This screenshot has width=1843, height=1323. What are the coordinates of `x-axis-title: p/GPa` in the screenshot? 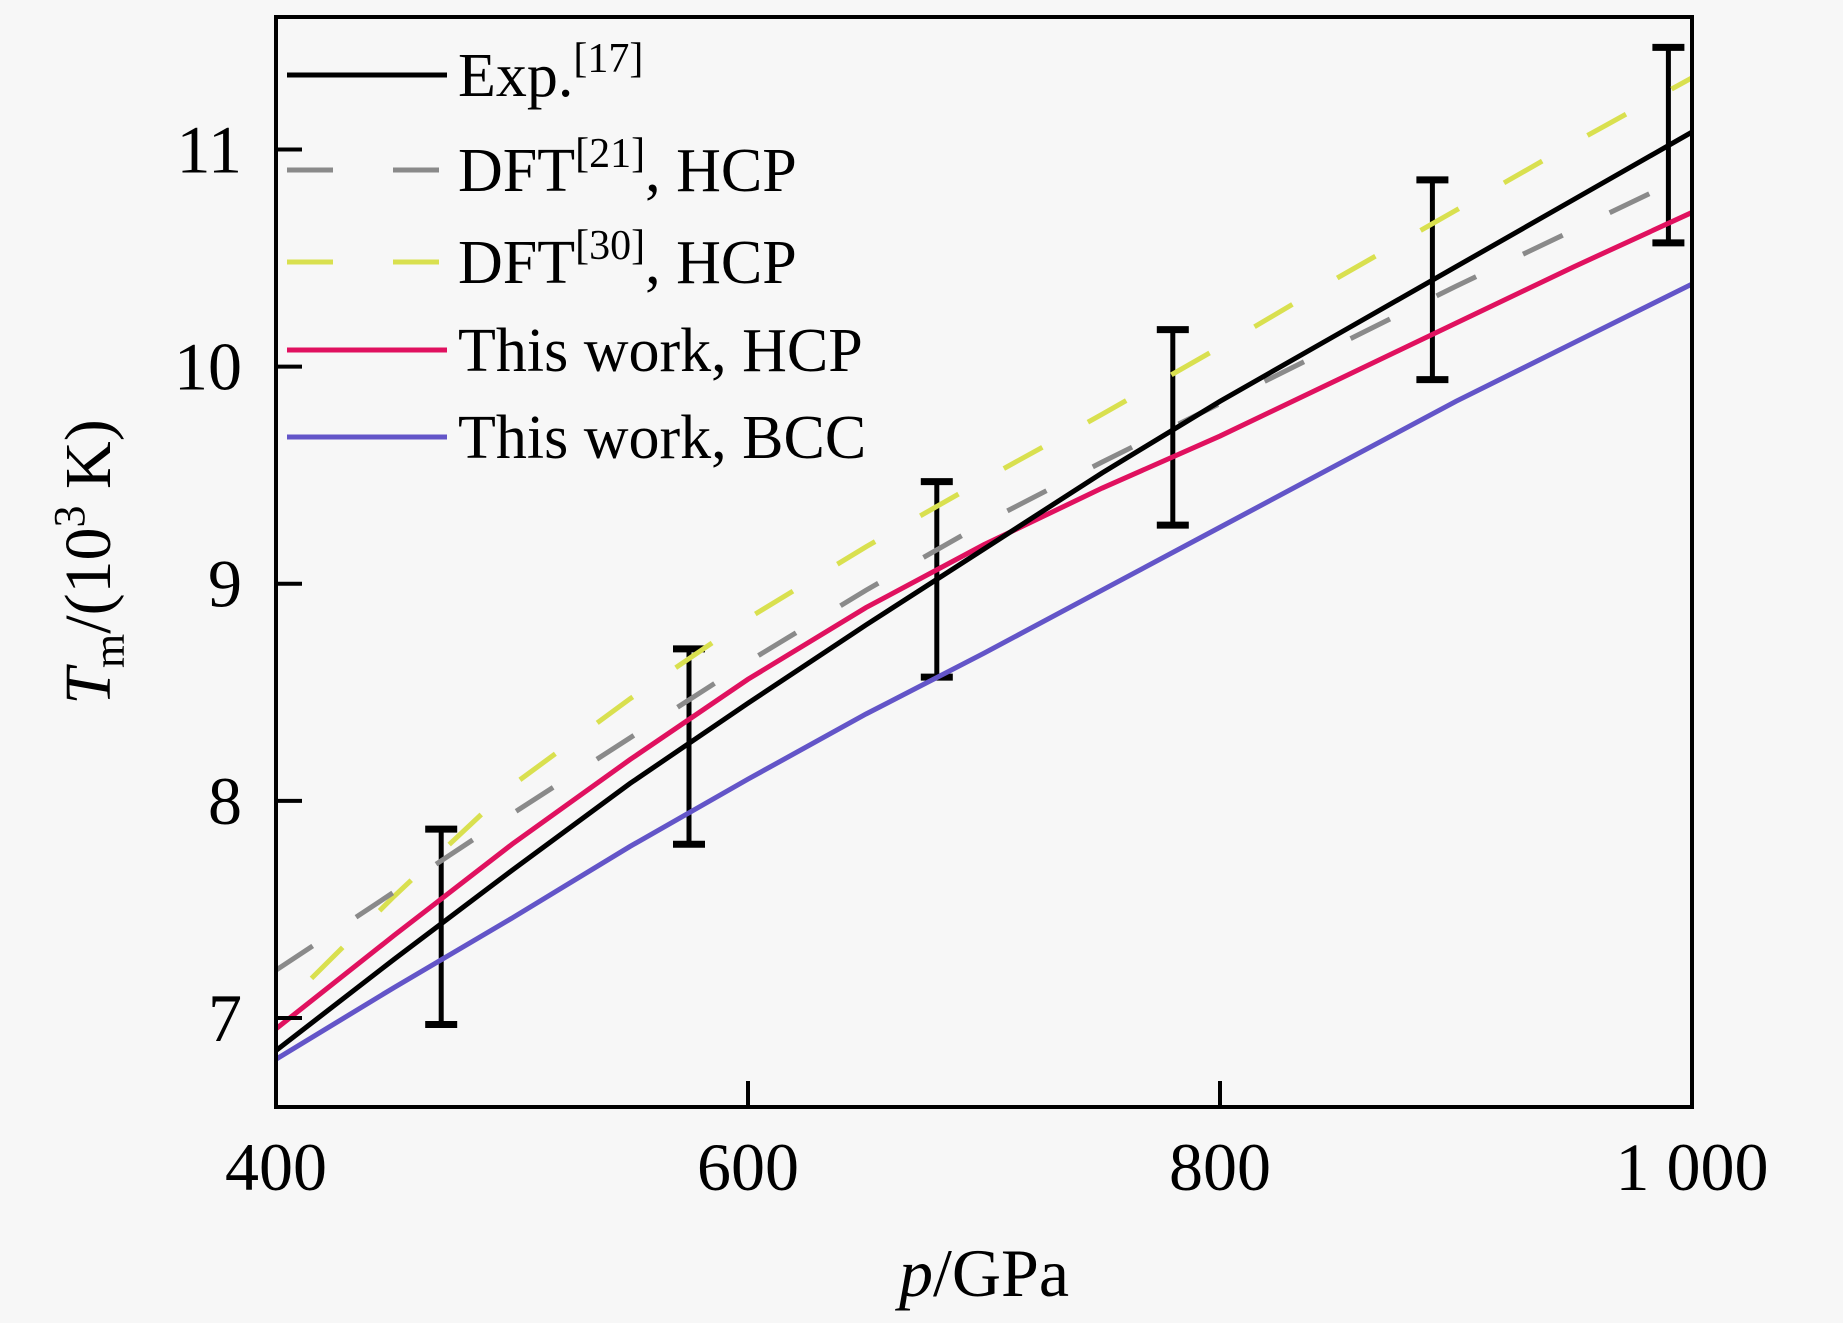 It's located at (982, 1273).